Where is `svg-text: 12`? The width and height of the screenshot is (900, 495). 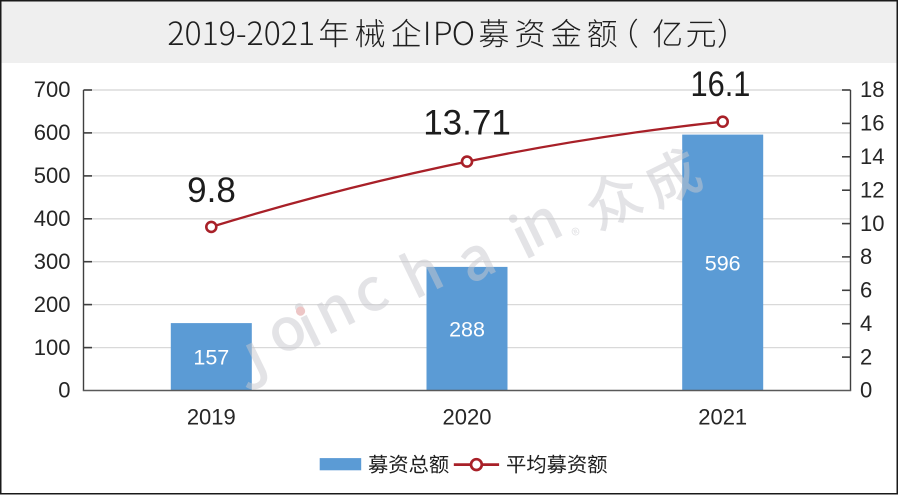 svg-text: 12 is located at coordinates (872, 189).